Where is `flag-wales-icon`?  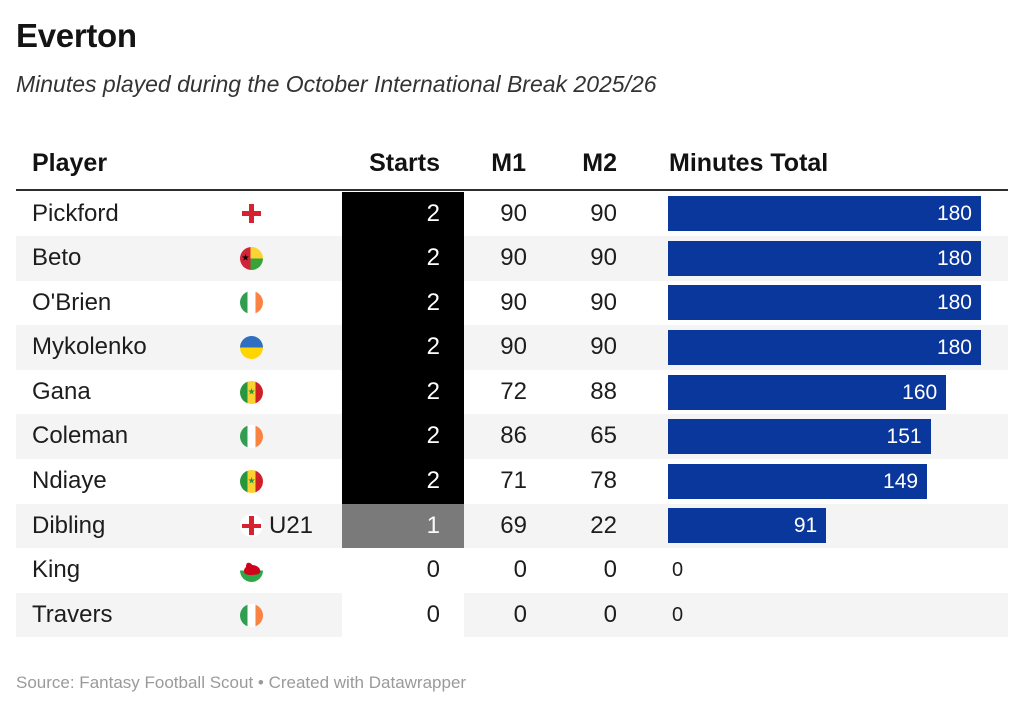
flag-wales-icon is located at coordinates (251, 571).